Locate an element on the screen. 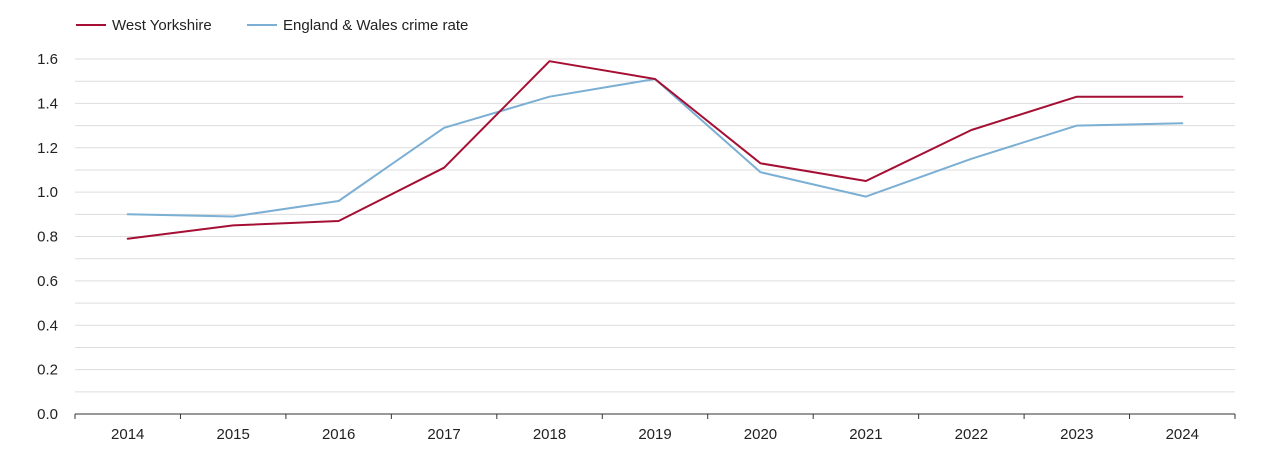  x-tick-label: 2015 is located at coordinates (232, 434).